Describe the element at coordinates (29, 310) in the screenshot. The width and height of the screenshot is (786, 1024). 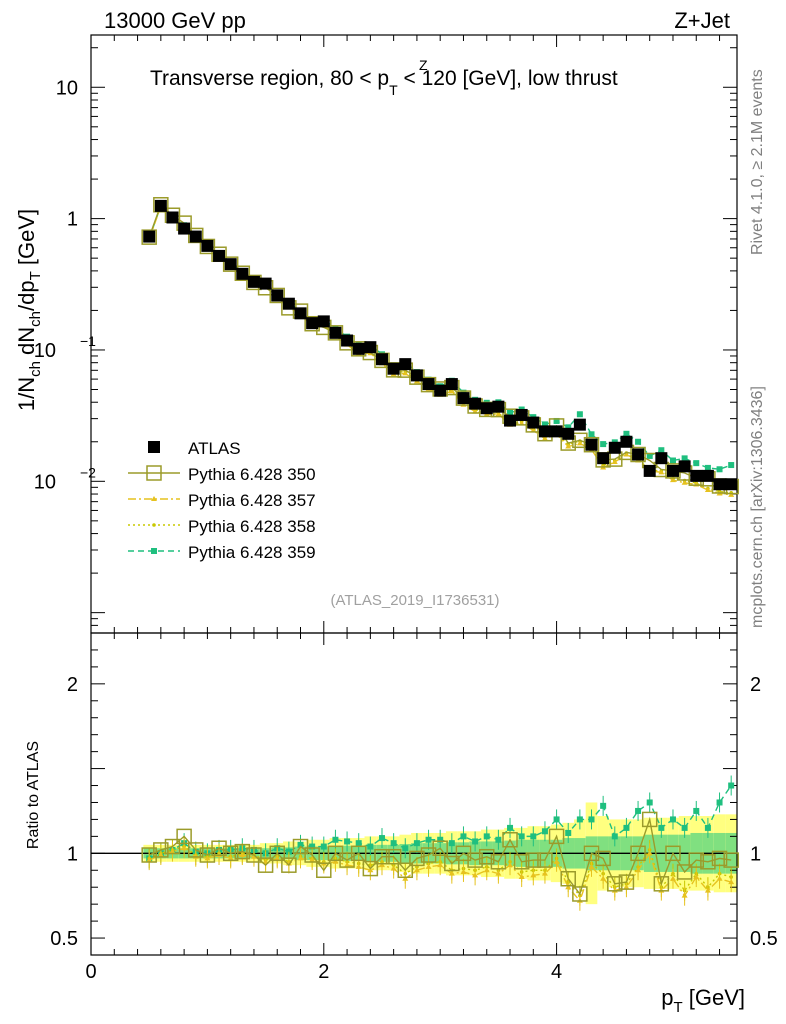
I see `main-y-axis-label: 1/Nch dNch/dpT [GeV]` at that location.